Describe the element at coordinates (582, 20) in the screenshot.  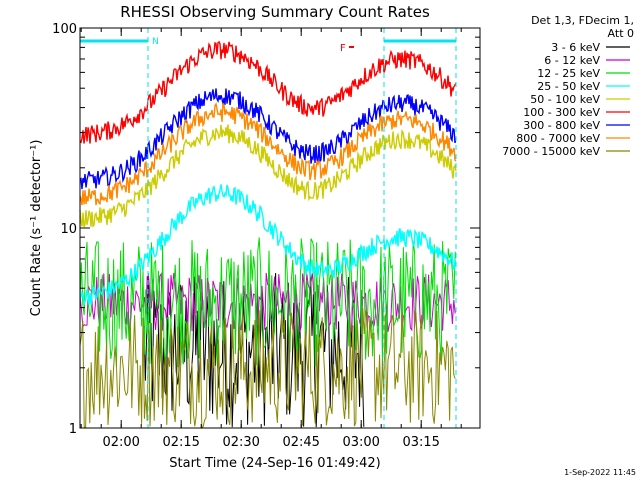
I see `legend-header-line-1: Det 1,3, FDecim 1,` at that location.